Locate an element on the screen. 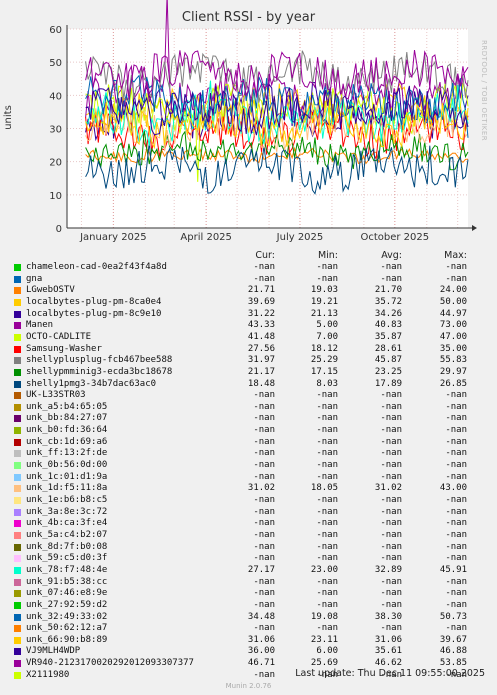  legend-series-name: unk_b0:fd:36:64 is located at coordinates (67, 430).